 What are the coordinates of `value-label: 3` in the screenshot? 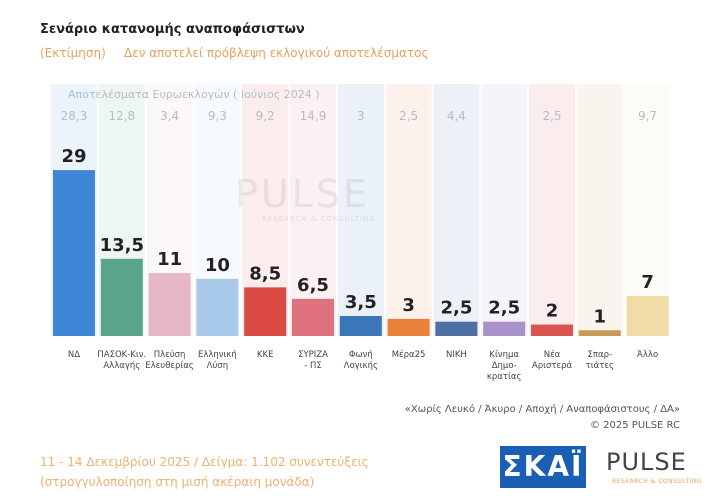 It's located at (408, 305).